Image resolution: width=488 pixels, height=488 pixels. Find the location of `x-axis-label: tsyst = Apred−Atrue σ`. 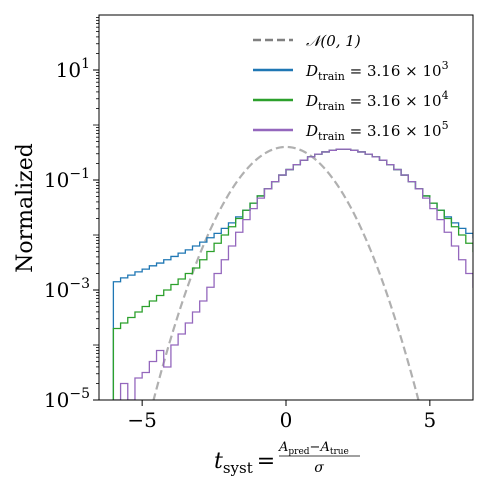

x-axis-label: tsyst = Apred−Atrue σ is located at coordinates (287, 458).